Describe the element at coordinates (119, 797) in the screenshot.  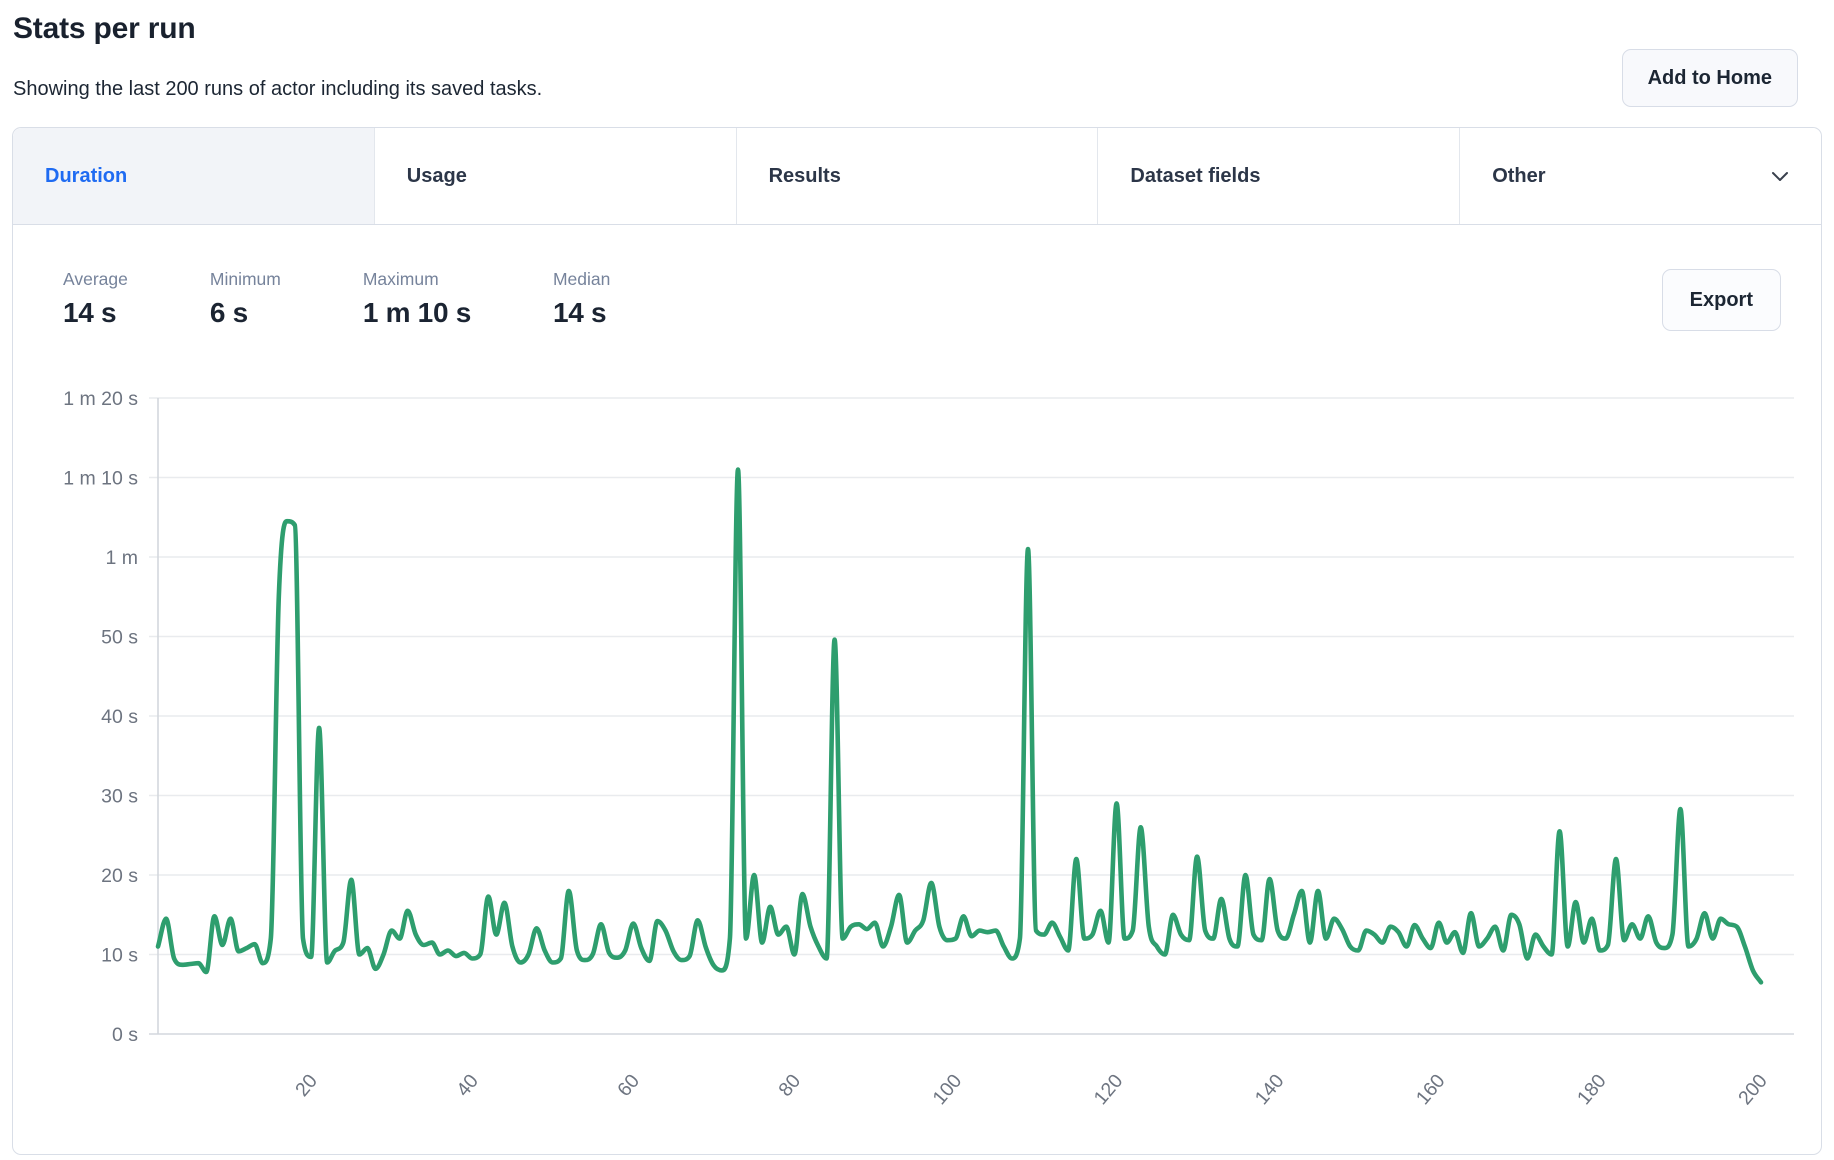
I see `svg-text: 30 s` at that location.